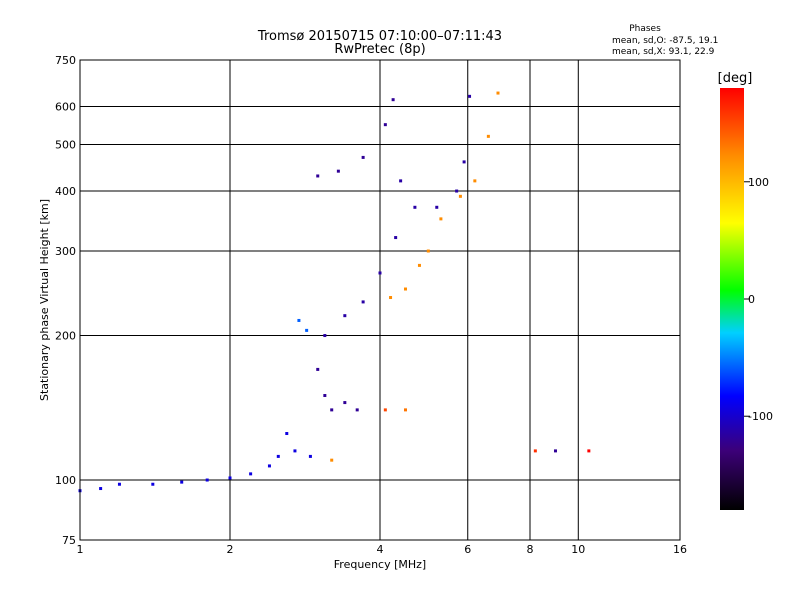  What do you see at coordinates (80, 549) in the screenshot?
I see `x-tick-label: 1` at bounding box center [80, 549].